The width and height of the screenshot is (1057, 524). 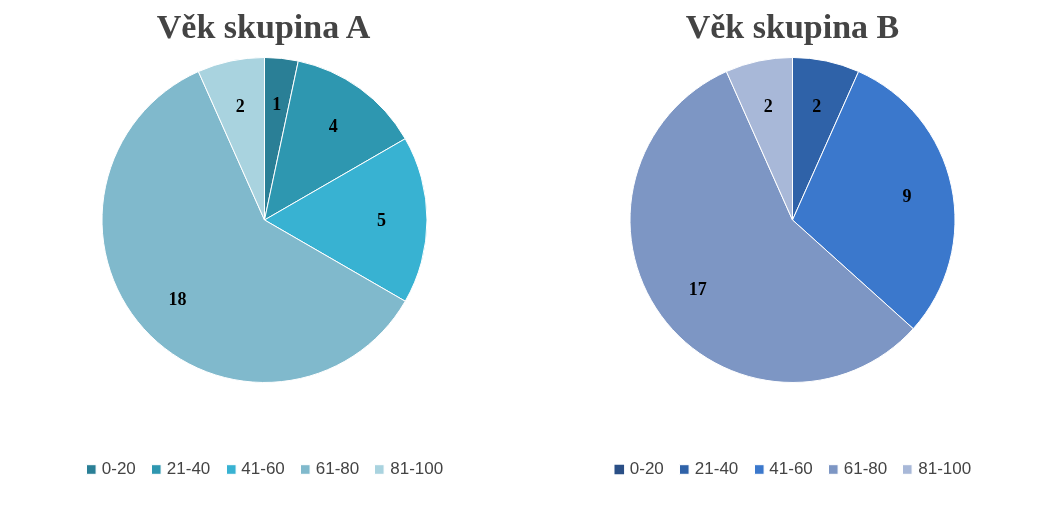 What do you see at coordinates (381, 220) in the screenshot?
I see `data-label: 5` at bounding box center [381, 220].